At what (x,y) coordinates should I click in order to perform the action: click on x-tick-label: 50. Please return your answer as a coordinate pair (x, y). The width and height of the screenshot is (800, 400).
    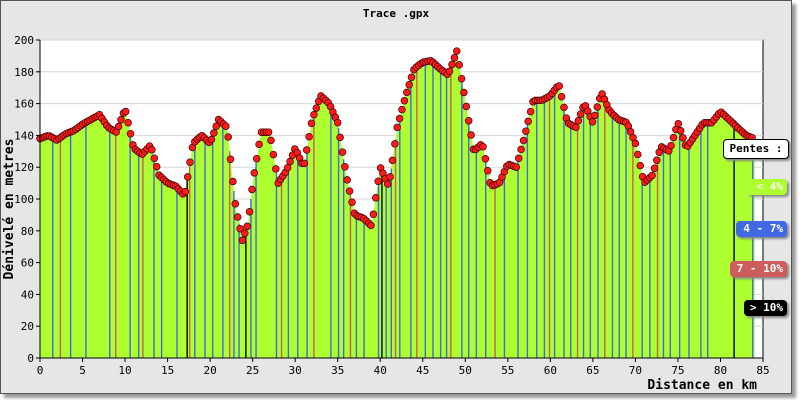
    Looking at the image, I should click on (465, 370).